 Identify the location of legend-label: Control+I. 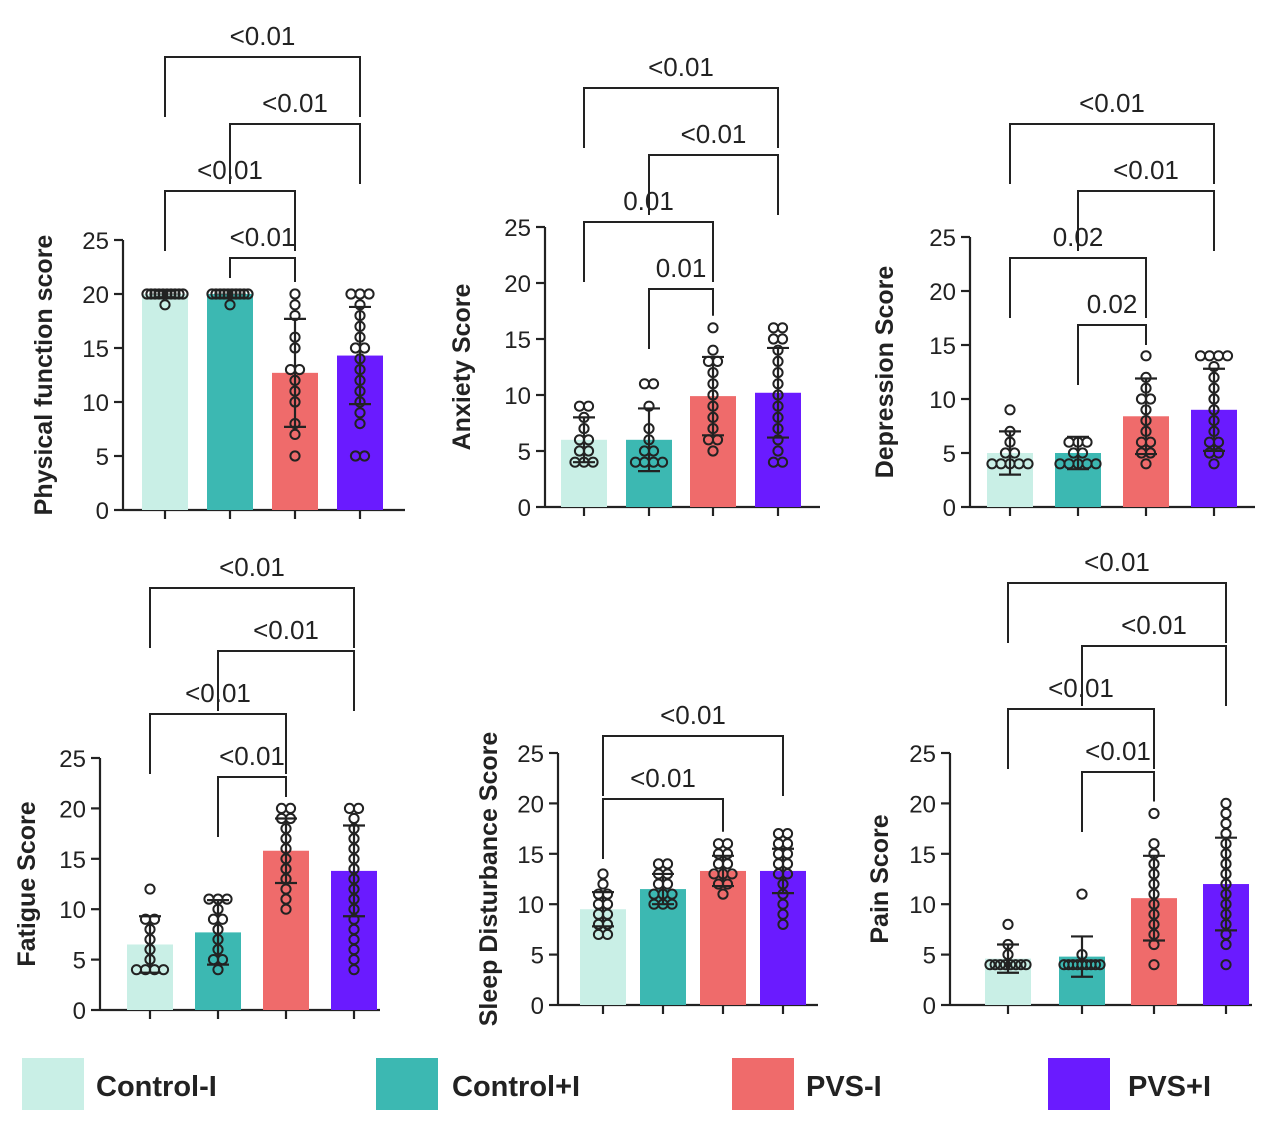
(516, 1087).